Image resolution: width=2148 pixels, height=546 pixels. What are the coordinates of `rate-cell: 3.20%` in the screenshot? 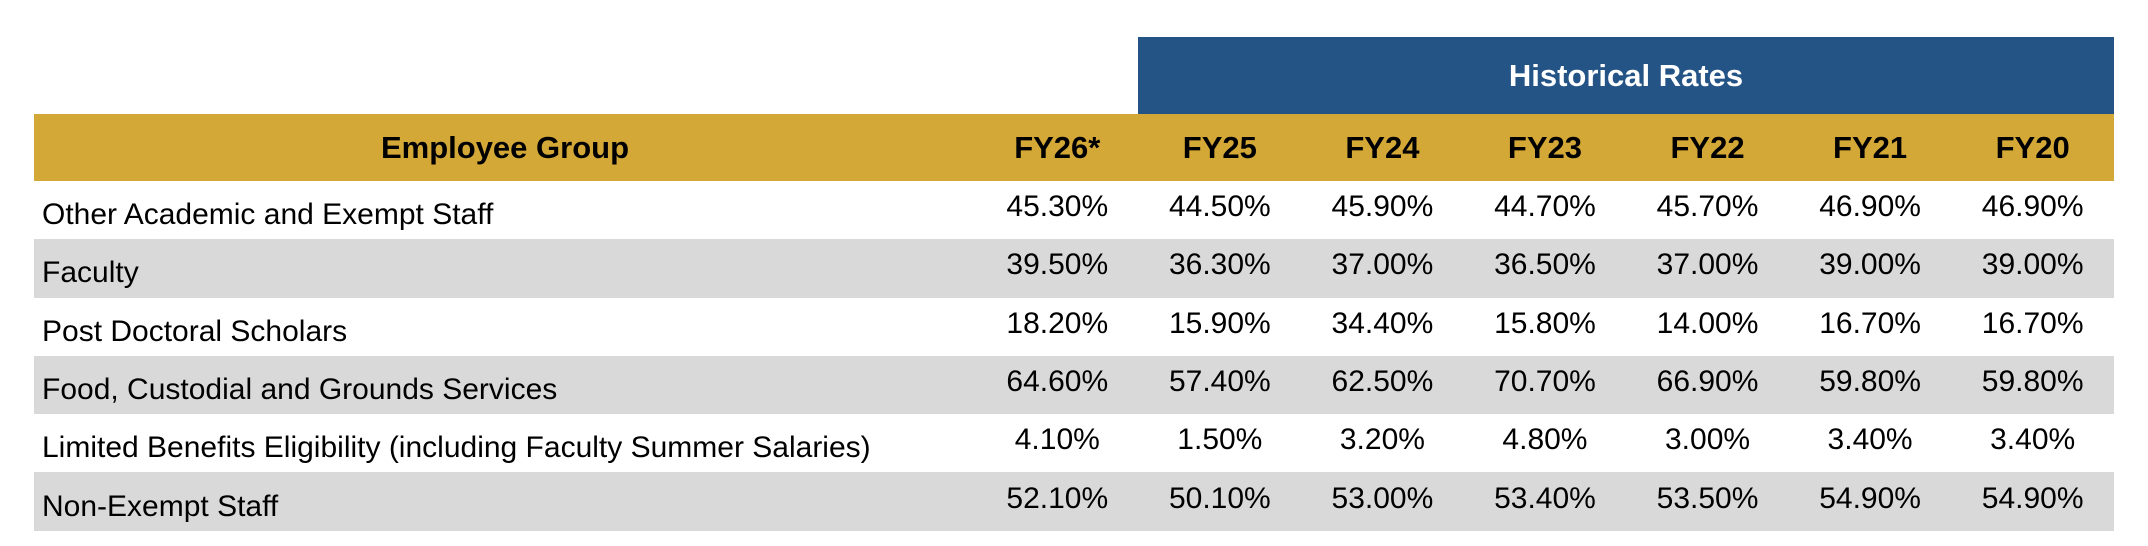 It's located at (1382, 440).